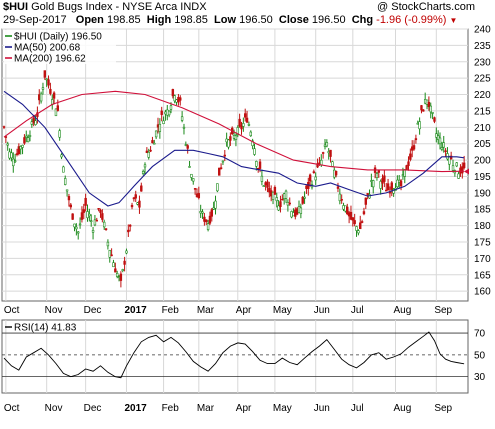  I want to click on watermark: @ StockCharts.com, so click(426, 7).